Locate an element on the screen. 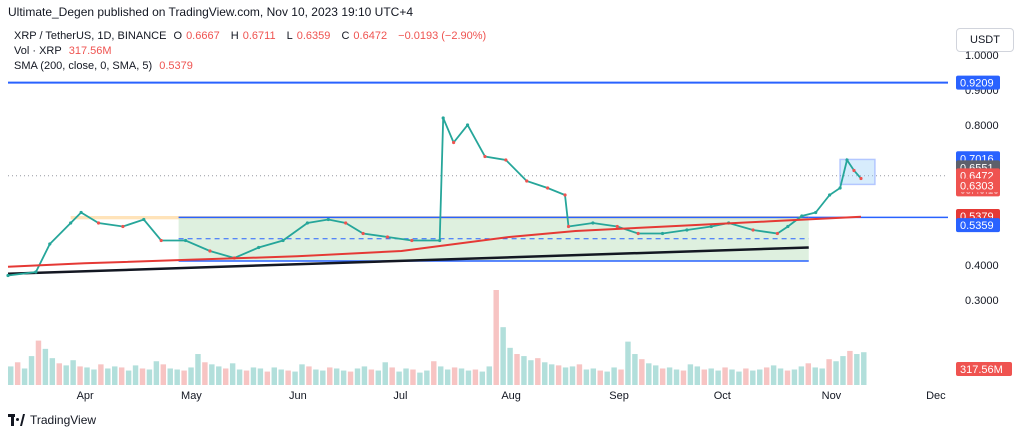 The width and height of the screenshot is (1024, 437). open-value: 0.6667 is located at coordinates (203, 36).